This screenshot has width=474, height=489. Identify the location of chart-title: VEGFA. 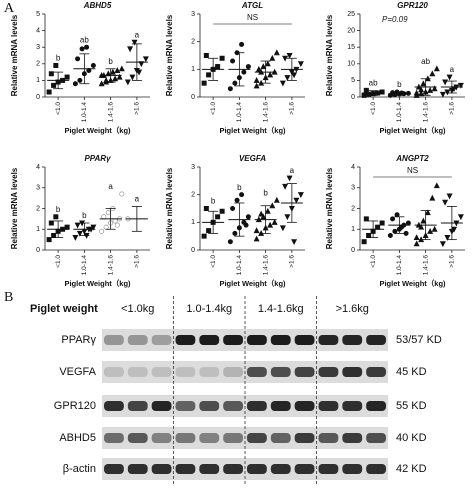
(252, 158).